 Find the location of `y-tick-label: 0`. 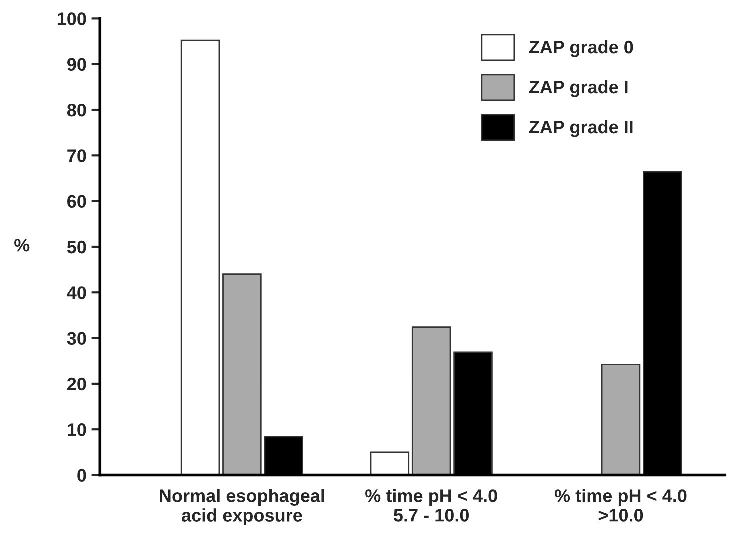

y-tick-label: 0 is located at coordinates (82, 475).